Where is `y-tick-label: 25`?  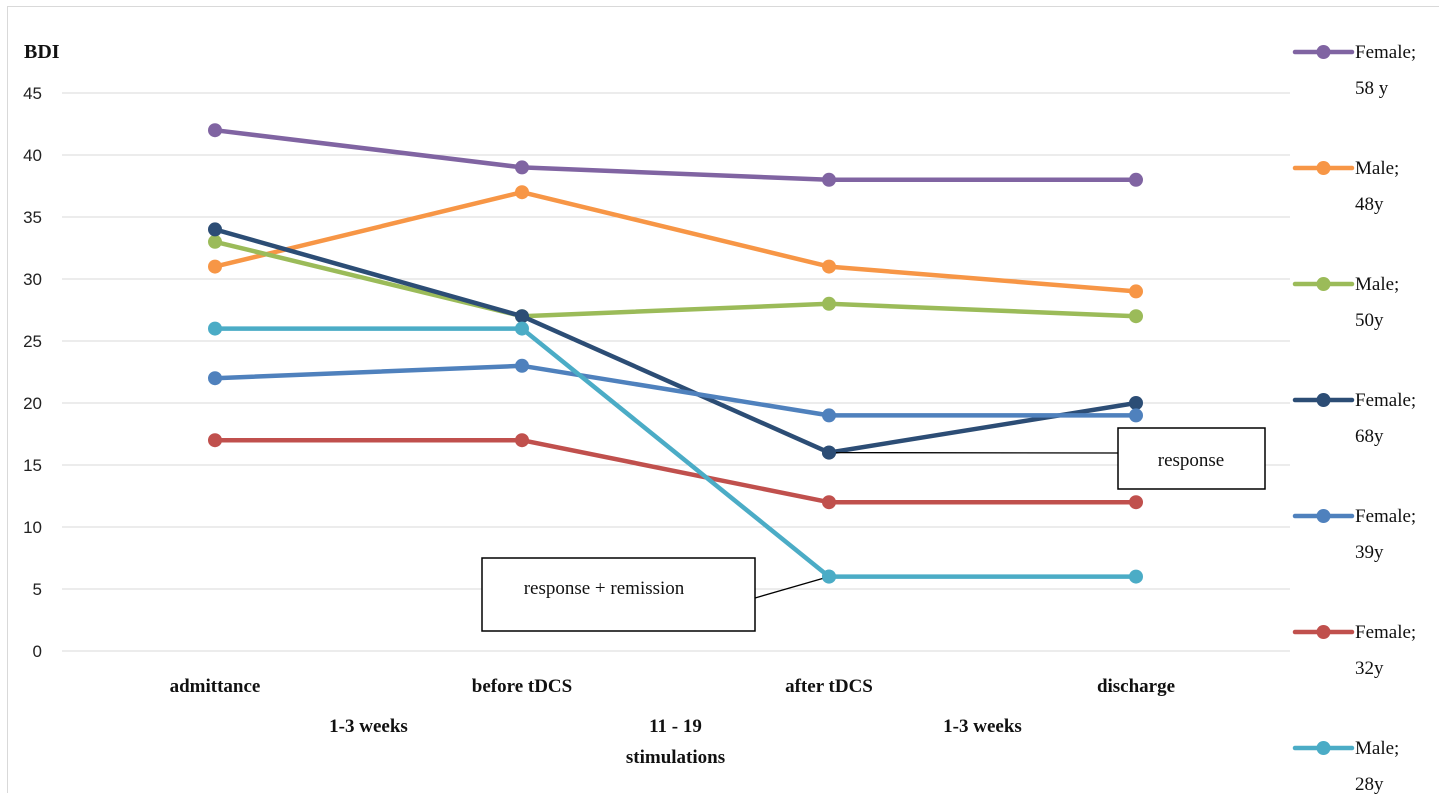
y-tick-label: 25 is located at coordinates (32, 341).